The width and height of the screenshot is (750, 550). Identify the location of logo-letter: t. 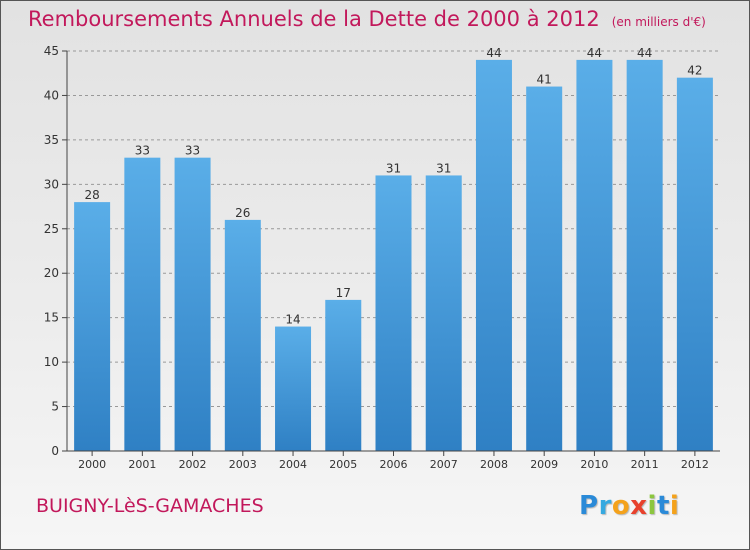
(663, 506).